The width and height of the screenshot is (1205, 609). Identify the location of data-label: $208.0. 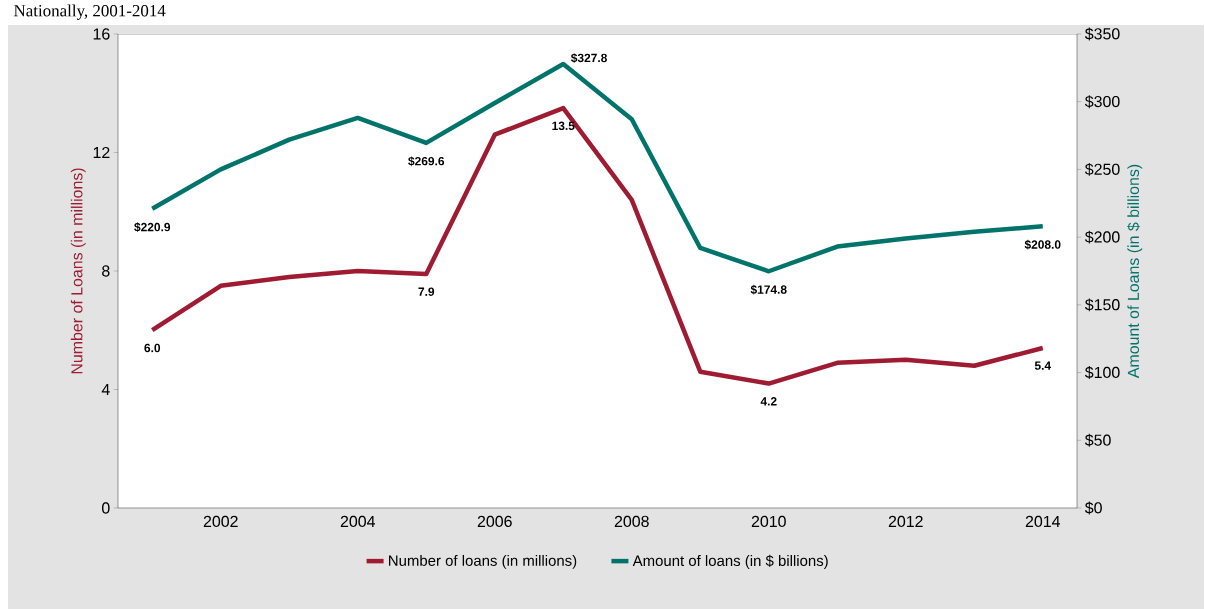
(1042, 244).